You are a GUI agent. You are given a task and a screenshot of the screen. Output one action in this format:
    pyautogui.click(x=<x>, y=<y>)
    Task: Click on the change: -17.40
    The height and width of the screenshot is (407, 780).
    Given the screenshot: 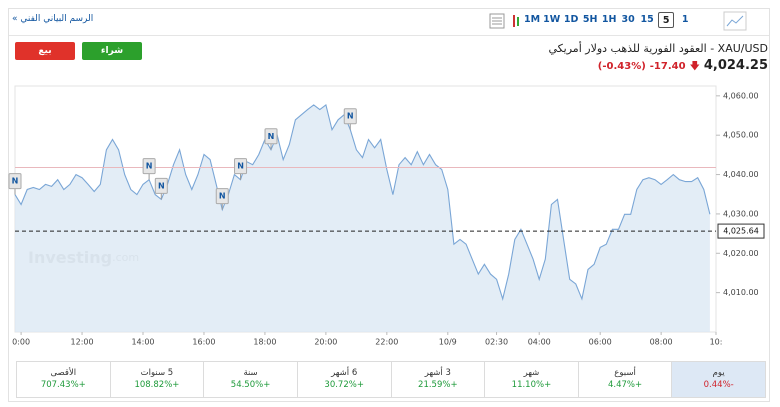 What is the action you would take?
    pyautogui.click(x=667, y=66)
    